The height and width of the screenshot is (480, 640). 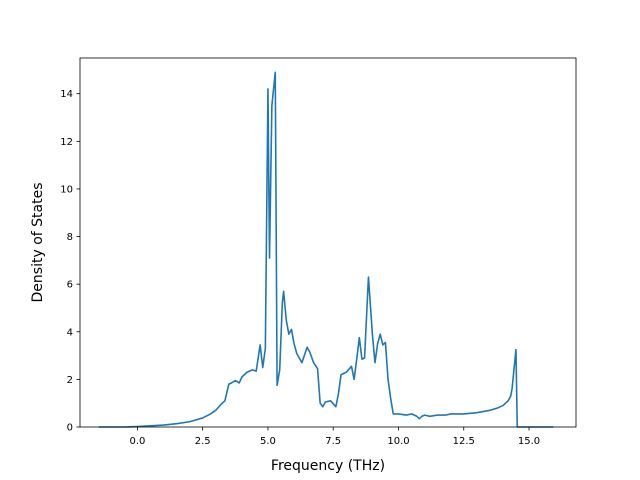 I want to click on y-axis-title: Density of States, so click(x=38, y=243).